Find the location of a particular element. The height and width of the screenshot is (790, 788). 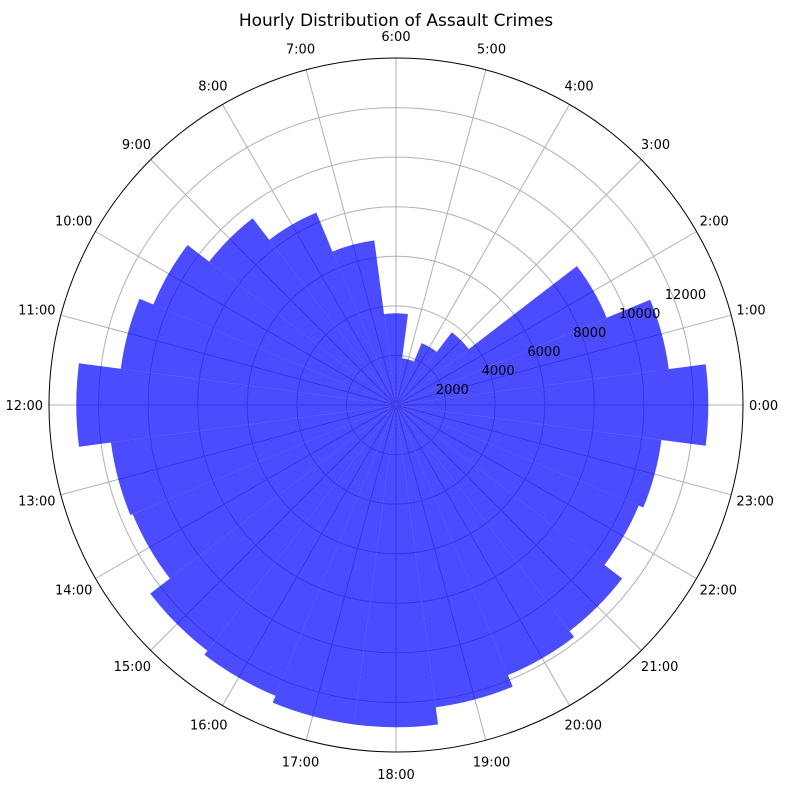

angle-tick-label: 16:00 is located at coordinates (208, 726).